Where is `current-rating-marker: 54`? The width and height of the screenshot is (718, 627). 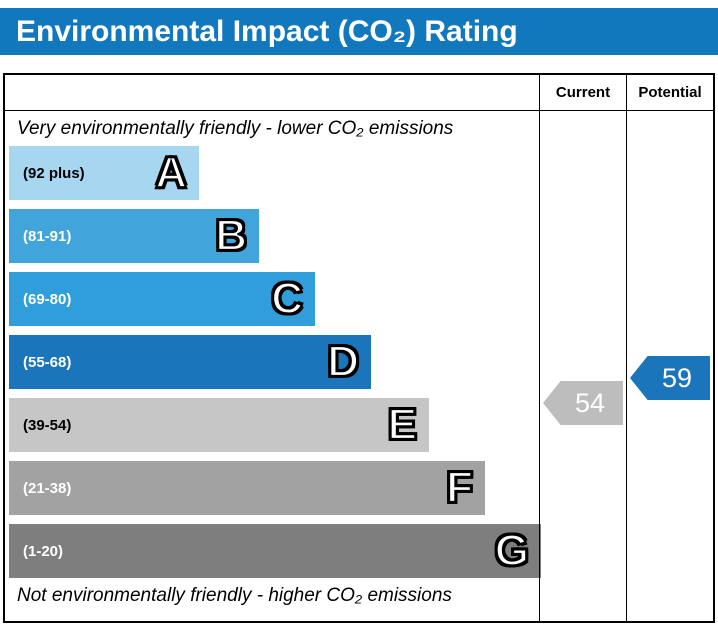 current-rating-marker: 54 is located at coordinates (583, 403).